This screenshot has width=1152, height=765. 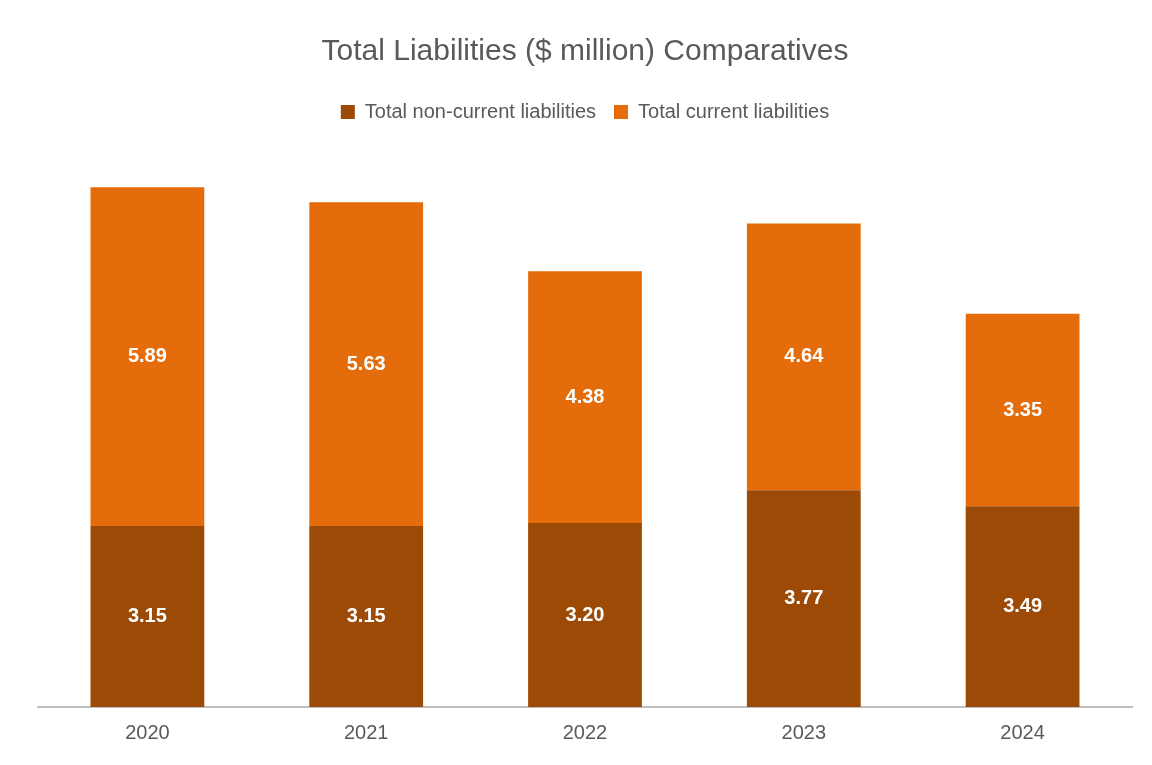 What do you see at coordinates (804, 731) in the screenshot?
I see `x-tick-label: 2023` at bounding box center [804, 731].